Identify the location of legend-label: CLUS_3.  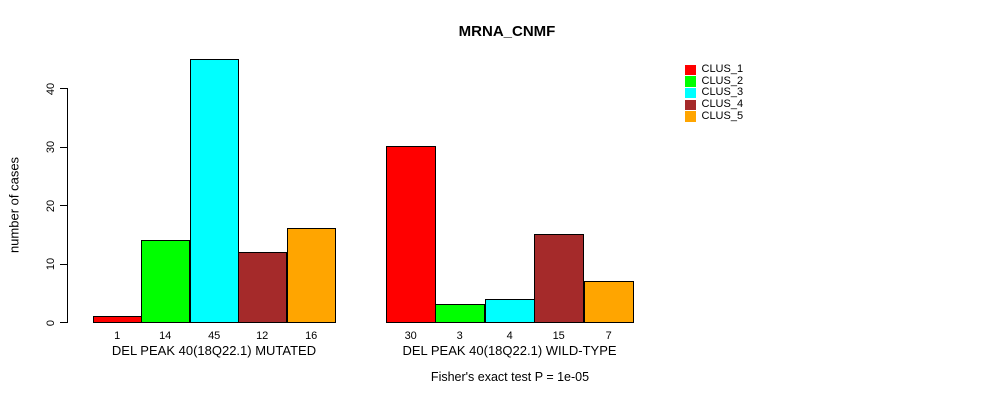
(722, 92).